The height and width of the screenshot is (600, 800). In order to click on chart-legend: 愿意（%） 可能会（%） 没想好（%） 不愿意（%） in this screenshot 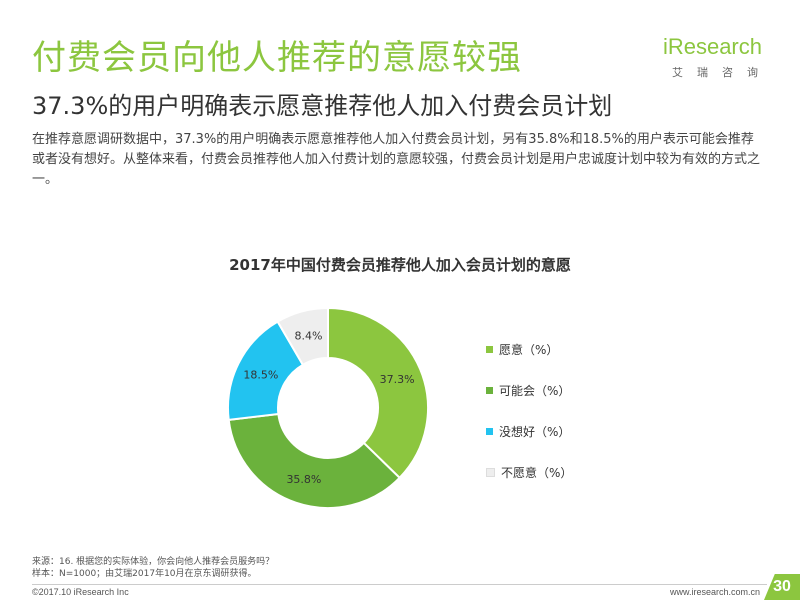, I will do `click(529, 422)`.